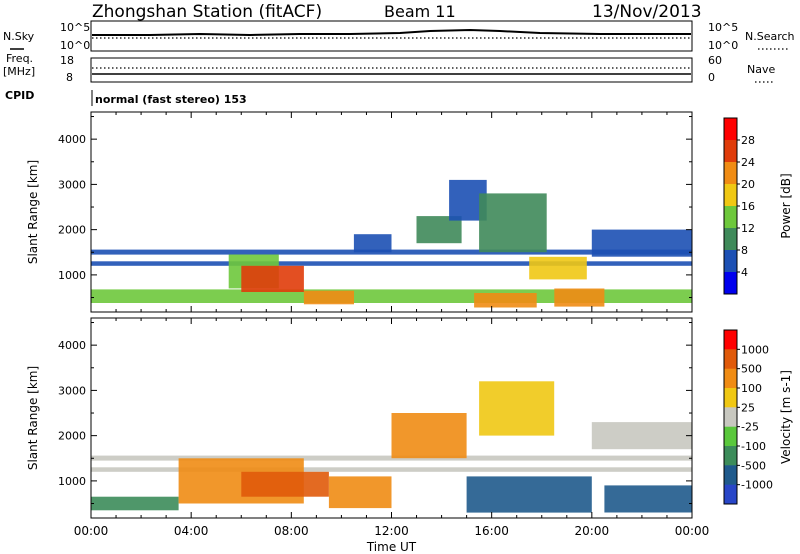 This screenshot has height=554, width=800. I want to click on log-tick-top-left: 10^5, so click(75, 27).